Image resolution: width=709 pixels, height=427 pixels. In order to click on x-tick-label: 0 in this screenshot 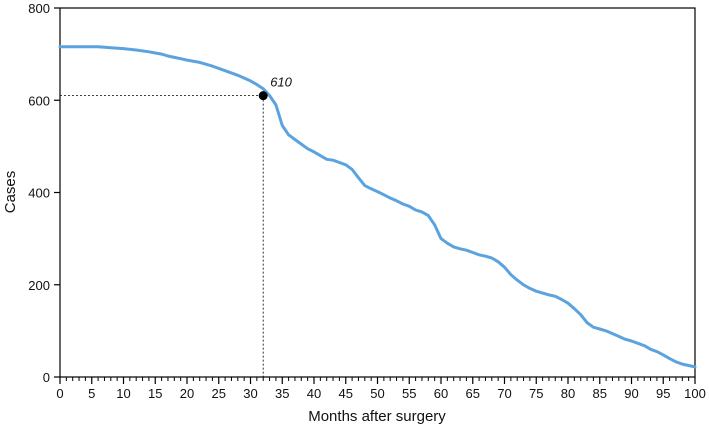, I will do `click(59, 393)`.